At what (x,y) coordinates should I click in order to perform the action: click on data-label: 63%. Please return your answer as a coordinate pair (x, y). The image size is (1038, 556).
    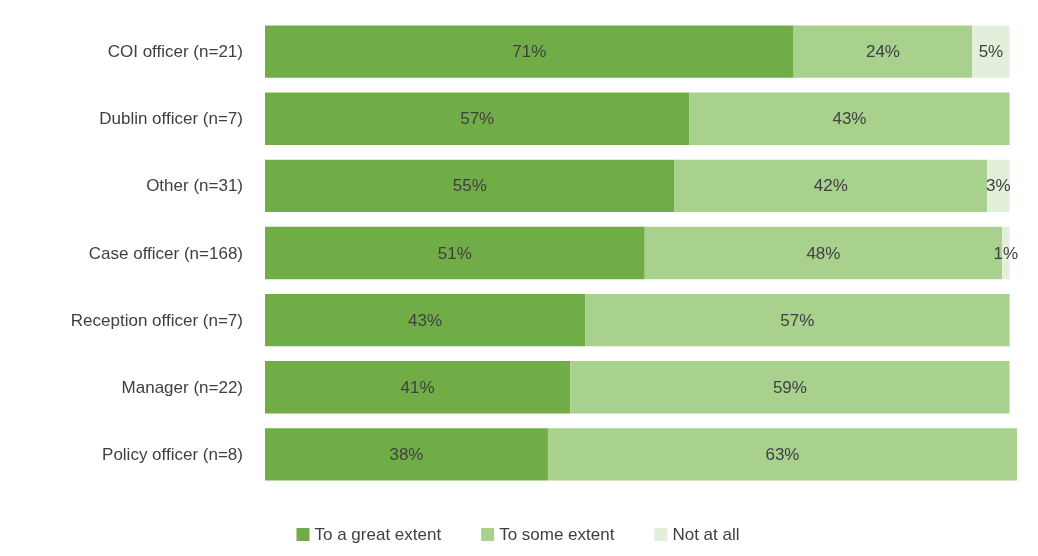
    Looking at the image, I should click on (782, 454).